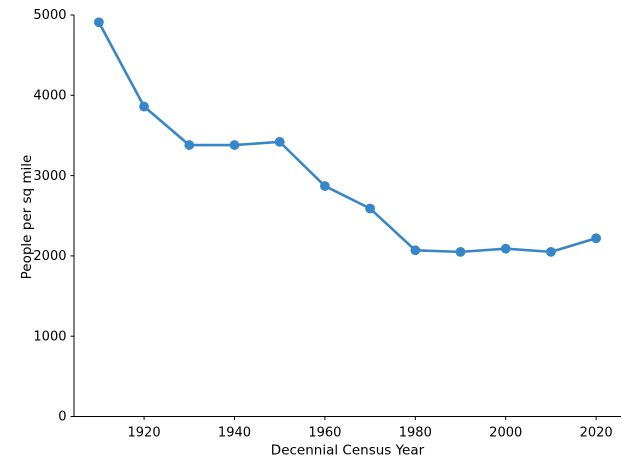 This screenshot has width=630, height=469. What do you see at coordinates (234, 145) in the screenshot?
I see `data-point-1940` at bounding box center [234, 145].